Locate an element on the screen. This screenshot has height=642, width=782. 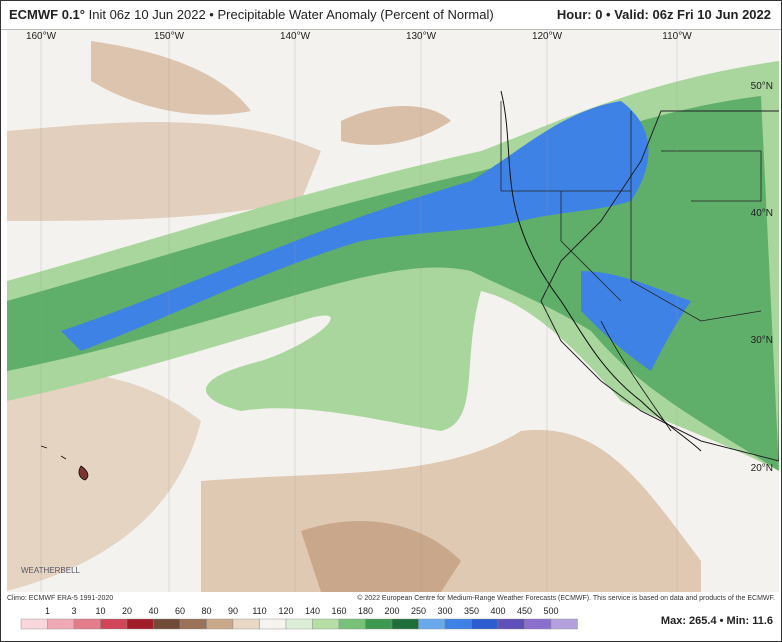
colorbar-label: 20 is located at coordinates (127, 611).